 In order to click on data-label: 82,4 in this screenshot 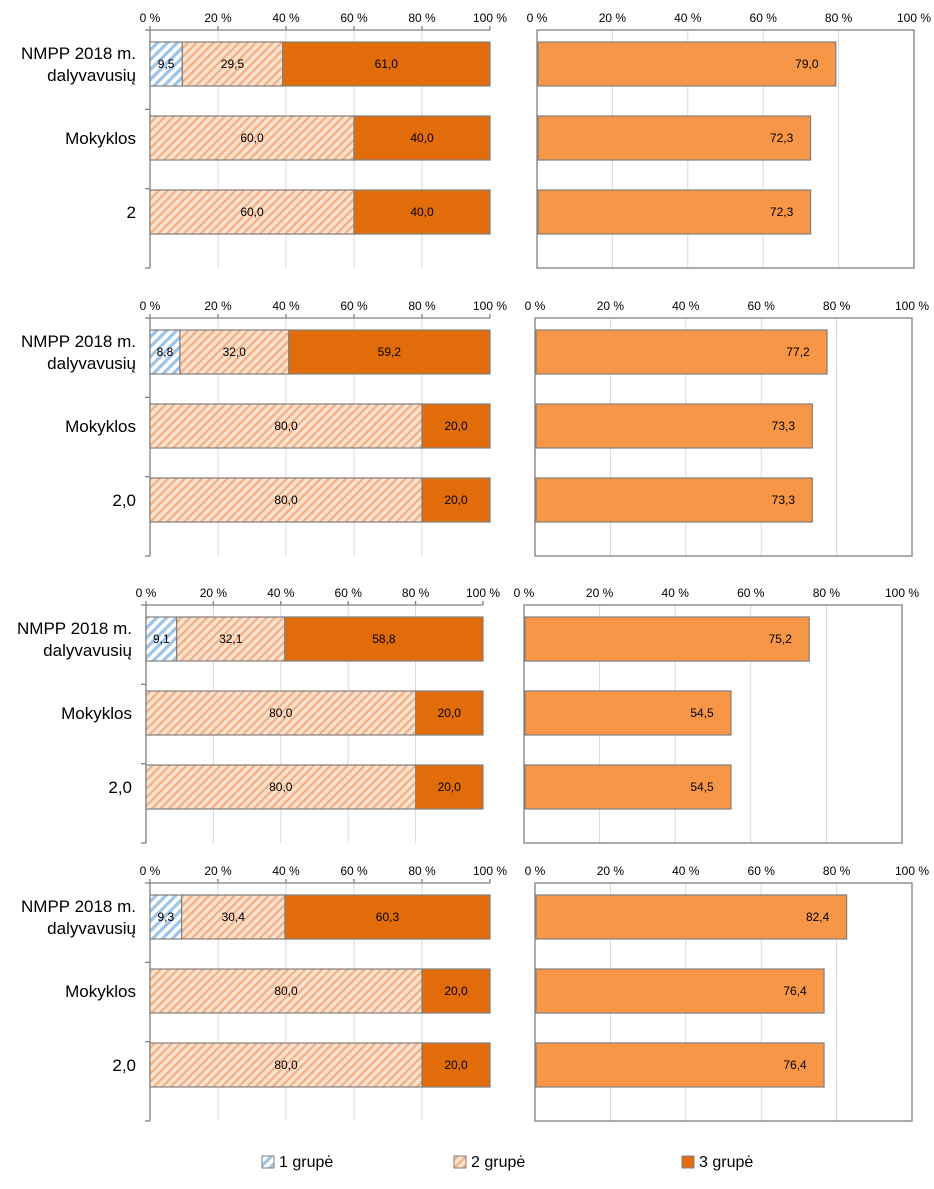, I will do `click(818, 917)`.